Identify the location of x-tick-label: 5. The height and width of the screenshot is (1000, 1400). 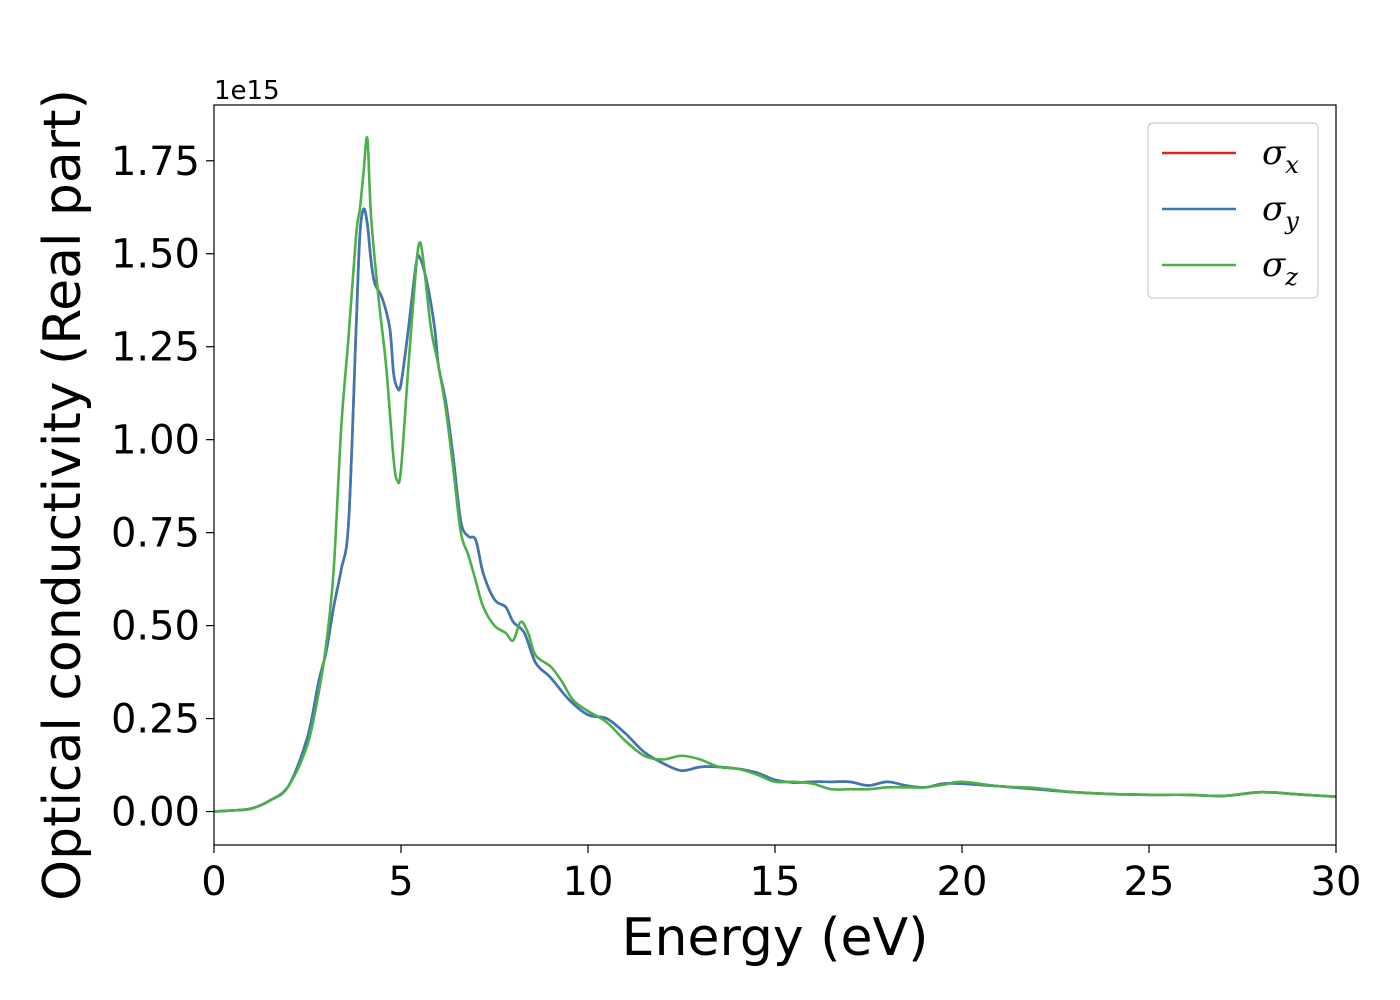
(400, 882).